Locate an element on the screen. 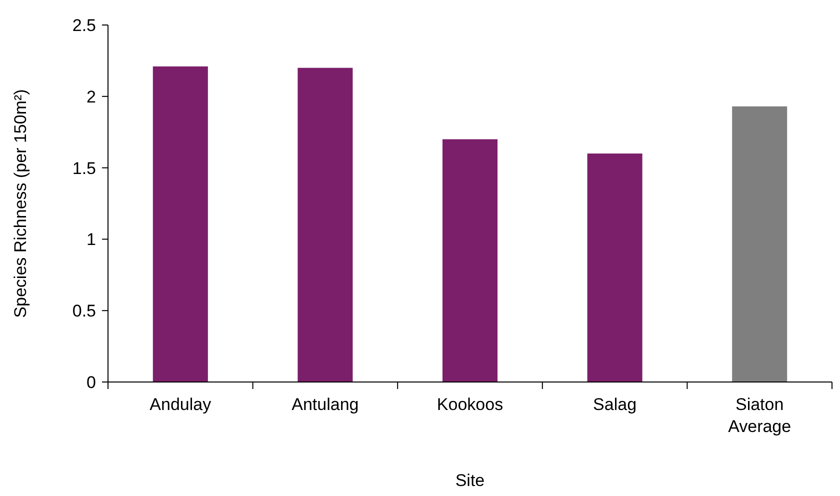 The width and height of the screenshot is (840, 496). y-tick-label: 0 is located at coordinates (91, 382).